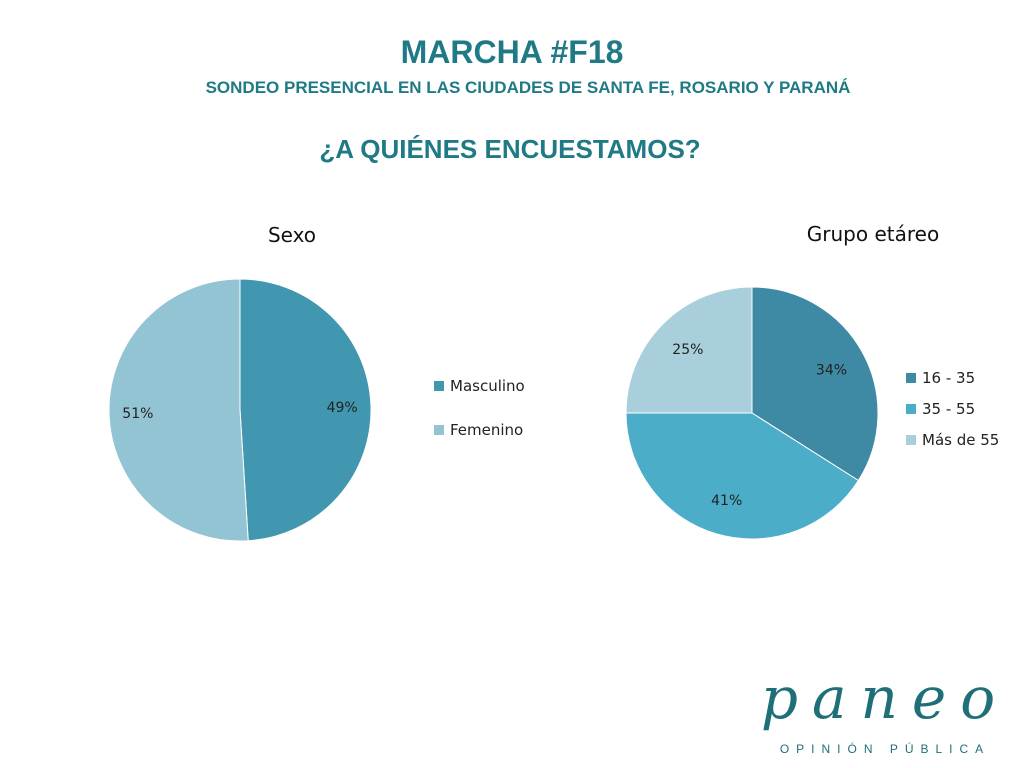  Describe the element at coordinates (439, 430) in the screenshot. I see `legend-swatch-femenino` at that location.